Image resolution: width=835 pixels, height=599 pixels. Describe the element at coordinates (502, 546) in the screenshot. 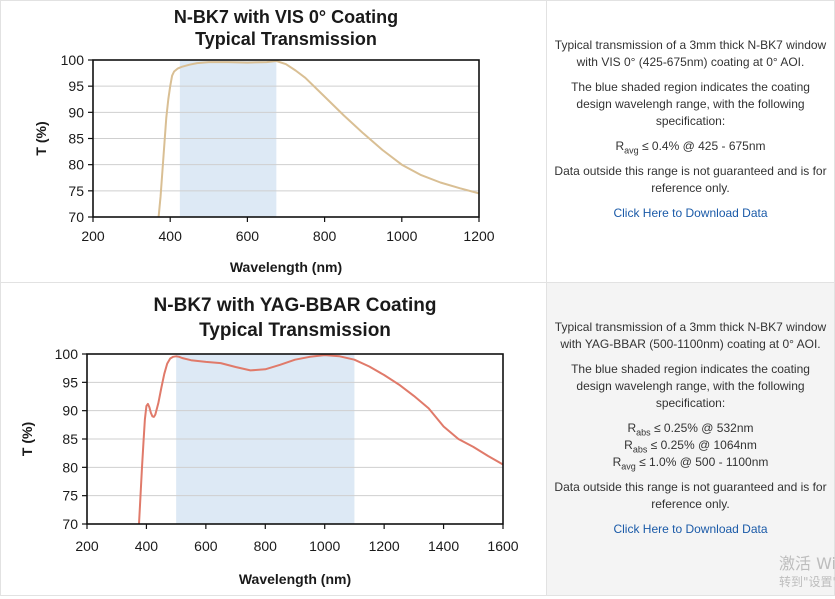

I see `x-tick-label: 1600` at that location.